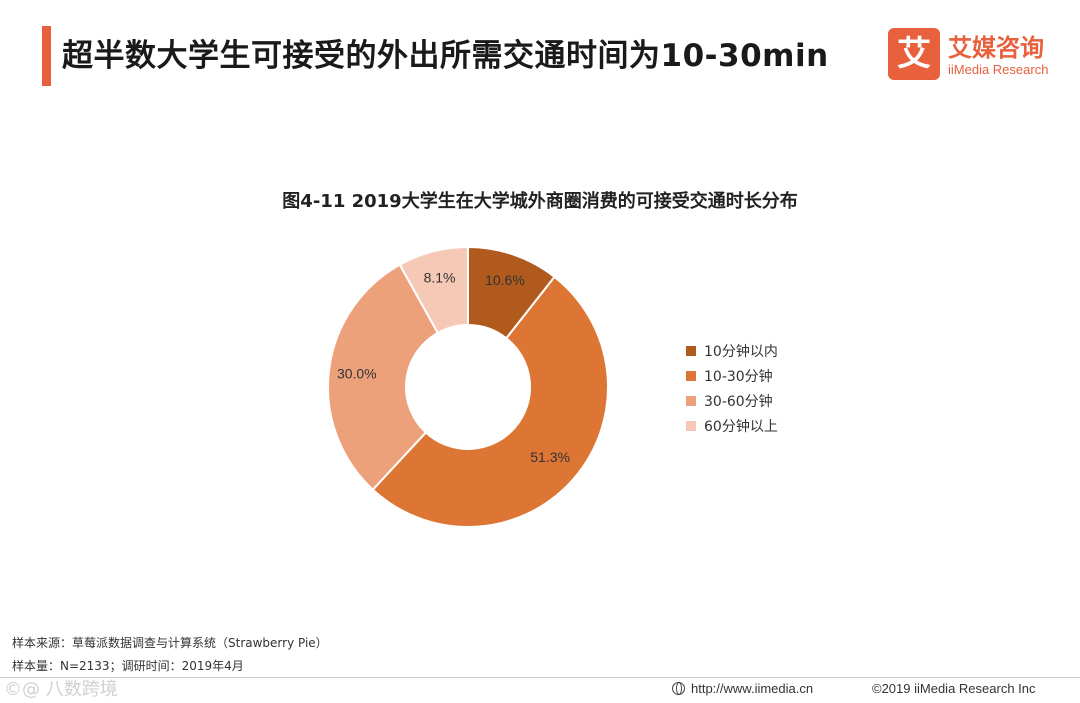 The image size is (1080, 703). I want to click on logo-name-cn: 艾媒咨询, so click(996, 48).